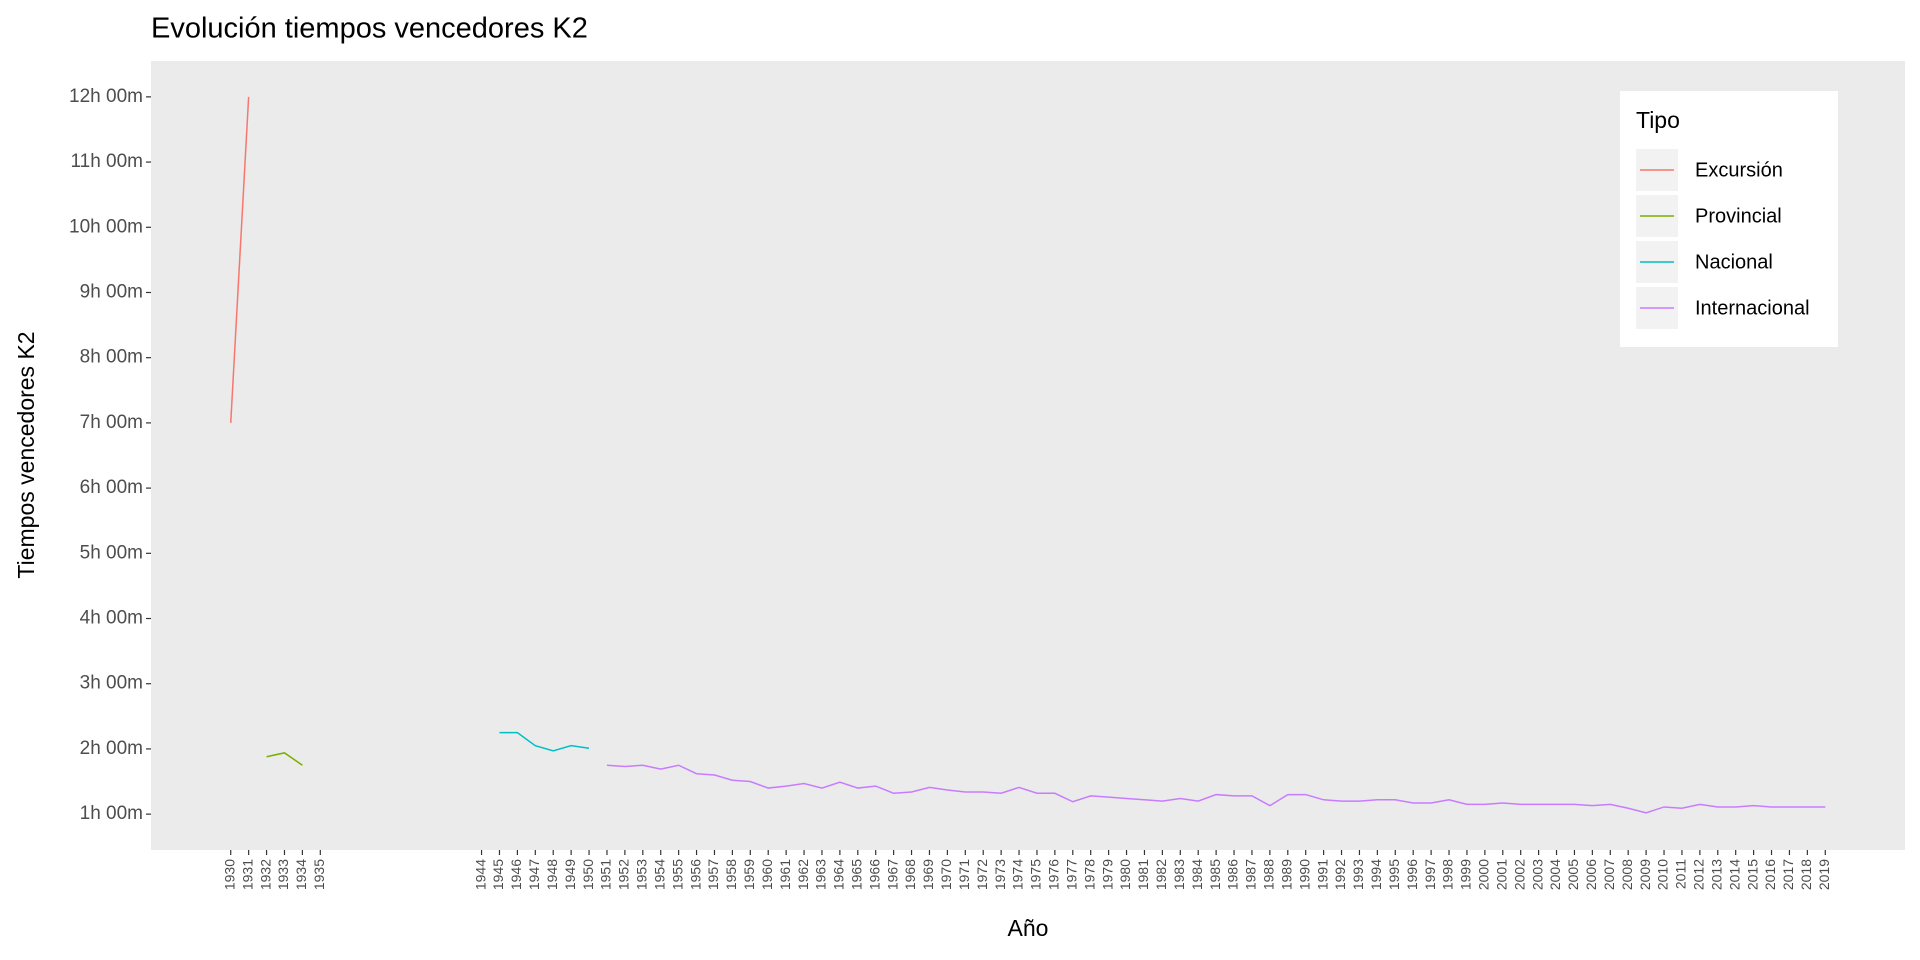 This screenshot has height=960, width=1920. Describe the element at coordinates (111, 618) in the screenshot. I see `y-tick-label: 4h 00m` at that location.